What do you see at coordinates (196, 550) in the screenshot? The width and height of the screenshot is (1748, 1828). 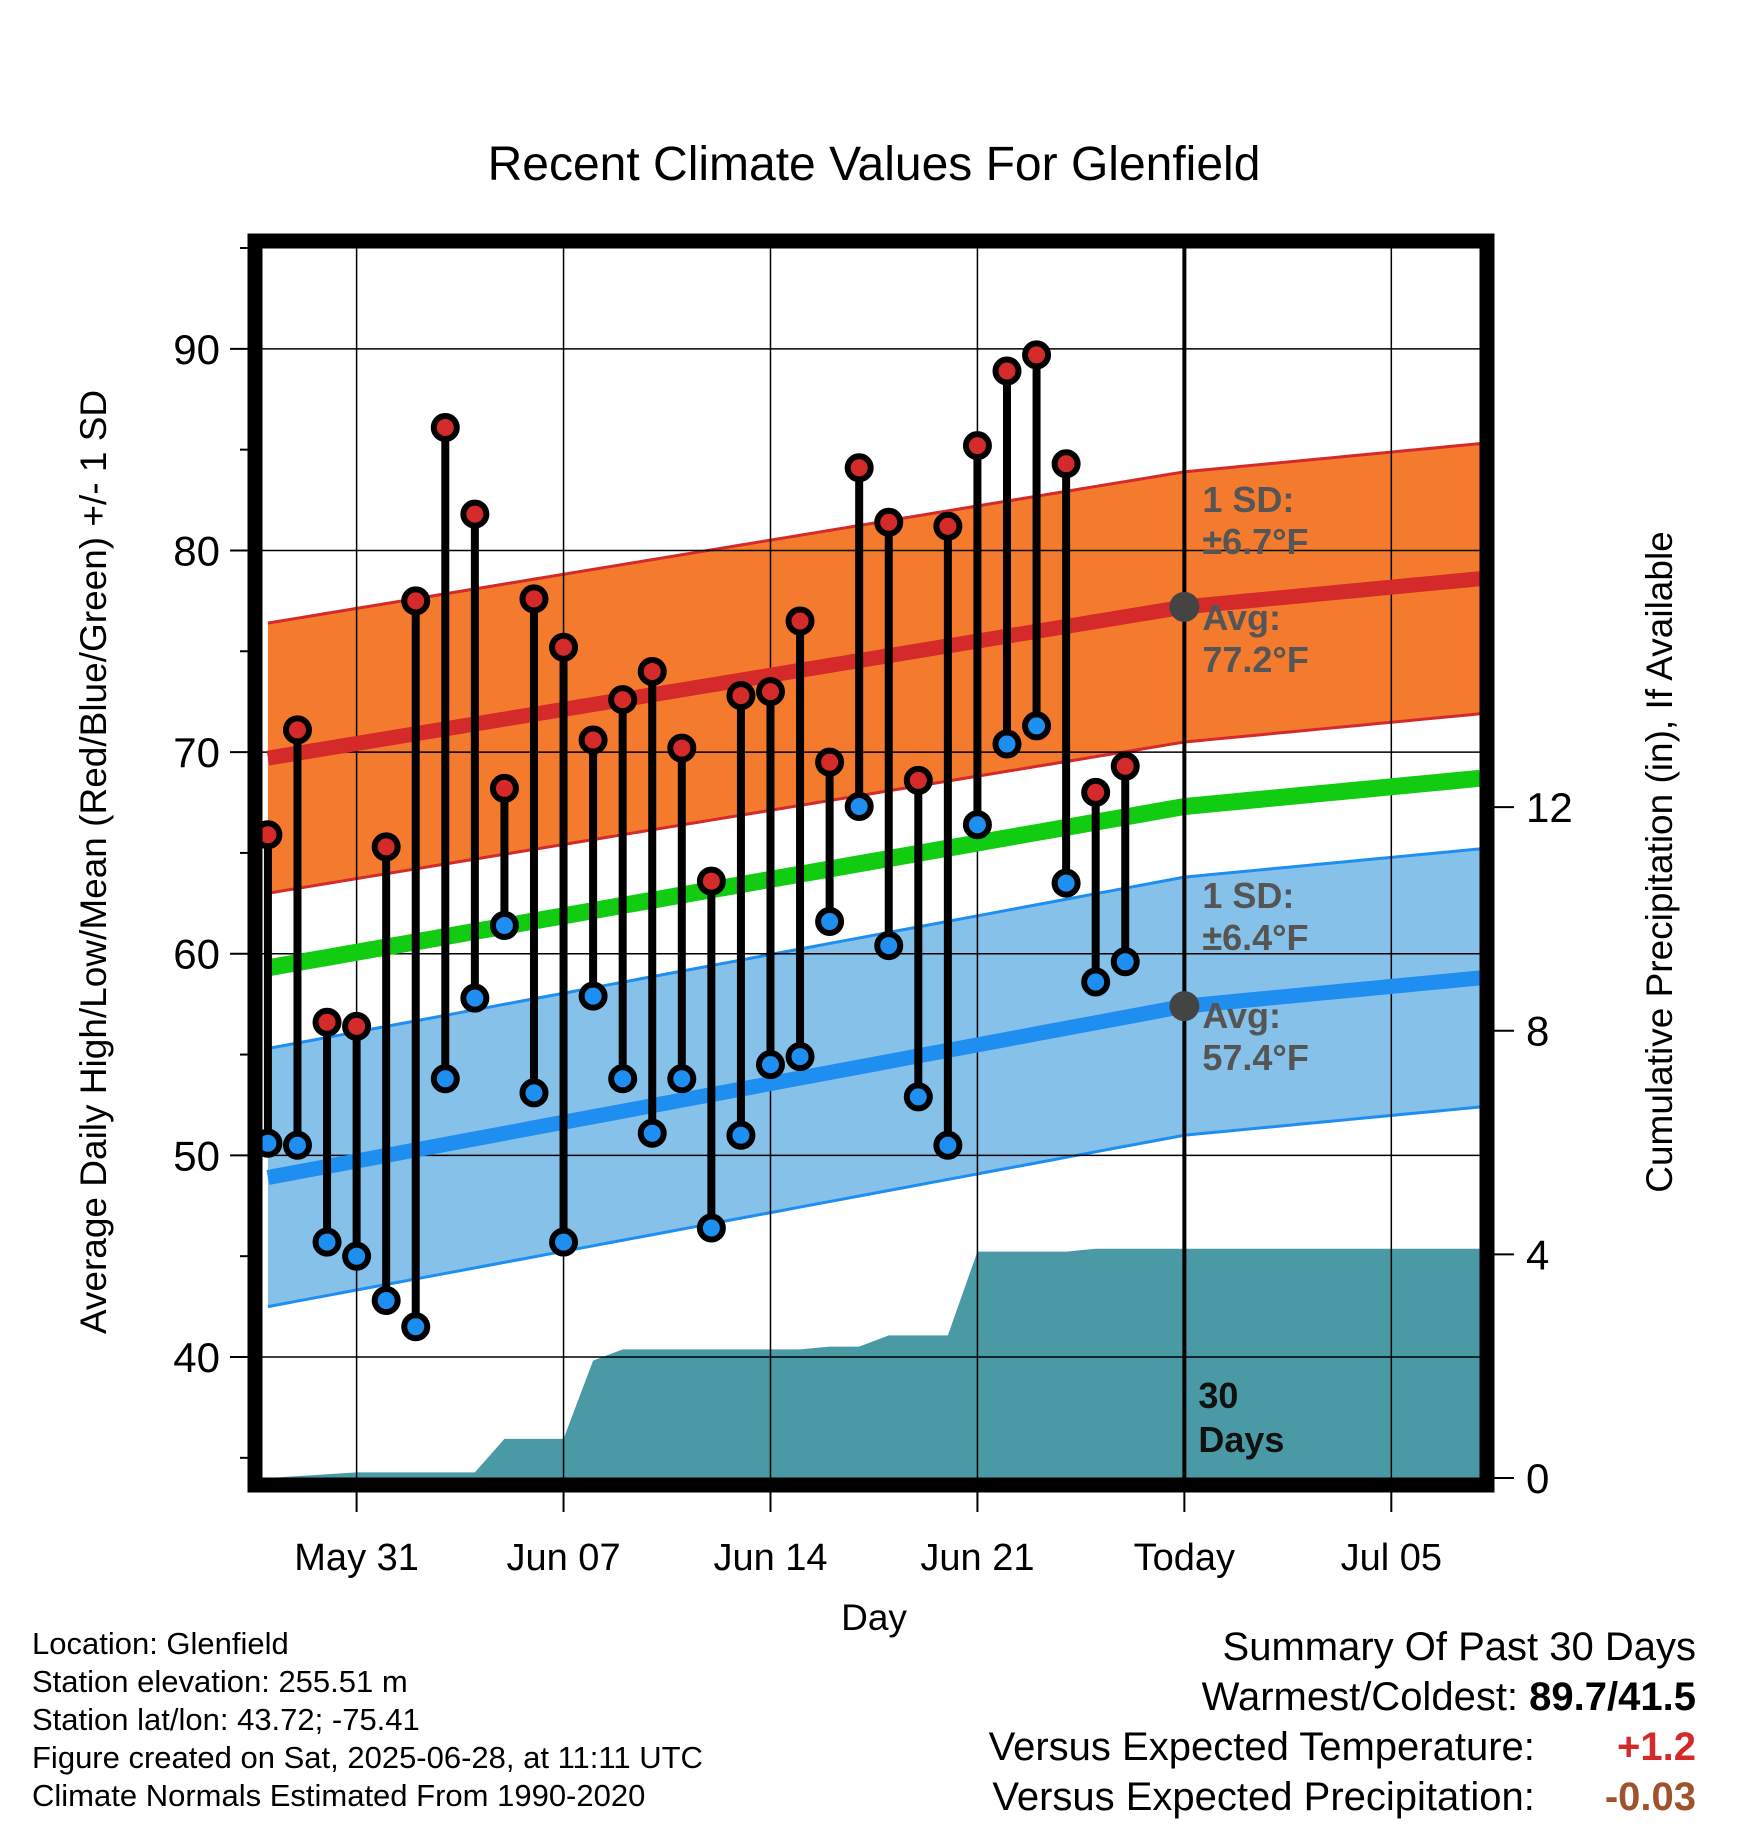 I see `y-left-tick-label: 80` at bounding box center [196, 550].